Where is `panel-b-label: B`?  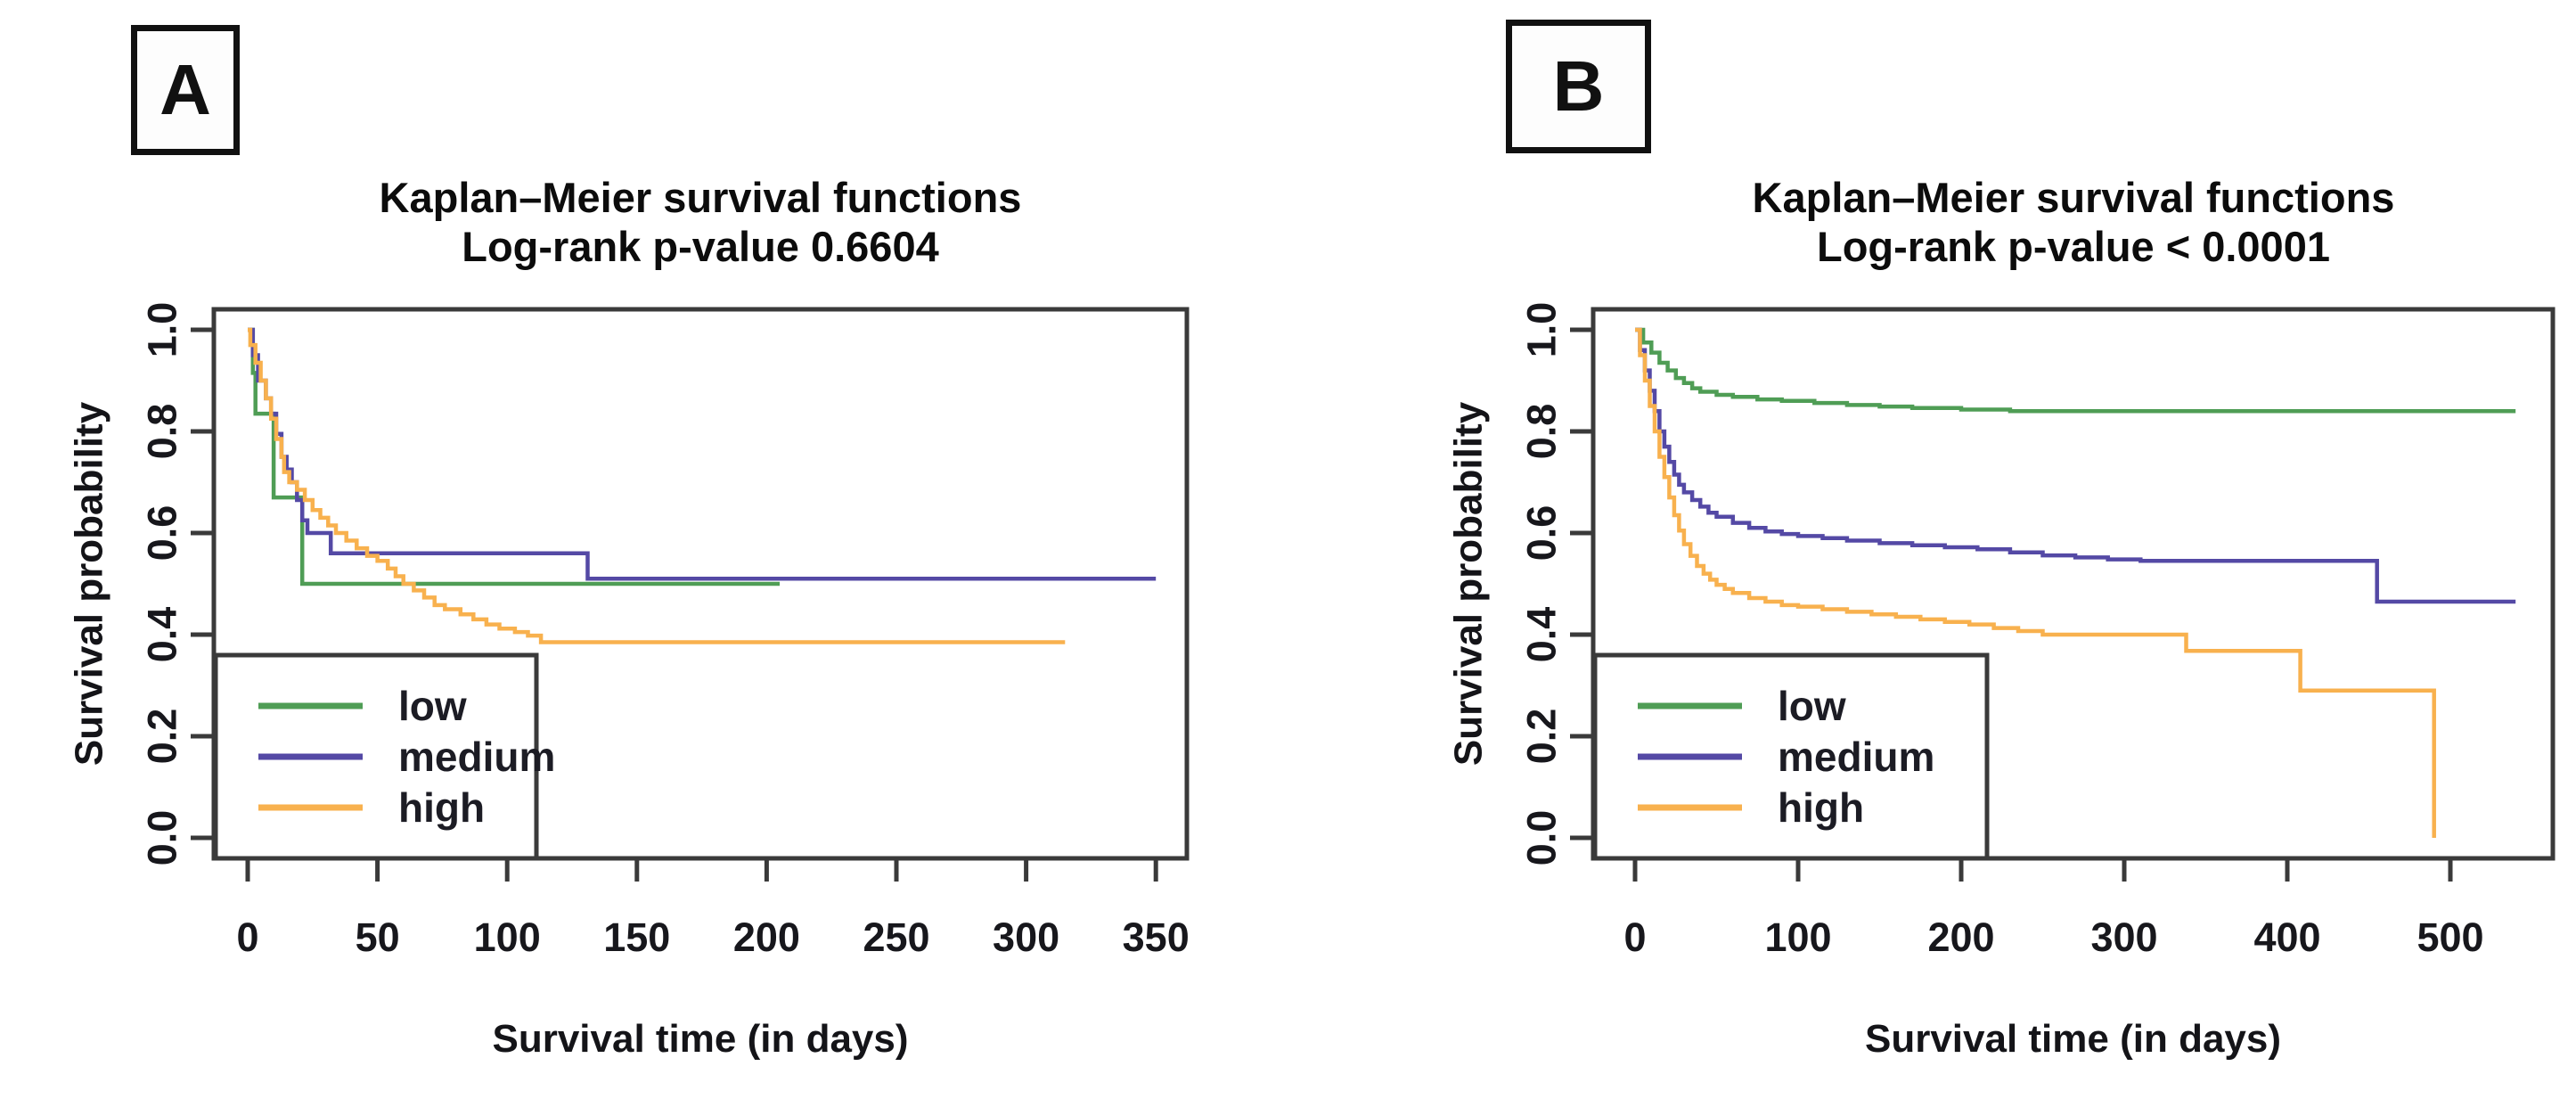
panel-b-label: B is located at coordinates (1578, 86).